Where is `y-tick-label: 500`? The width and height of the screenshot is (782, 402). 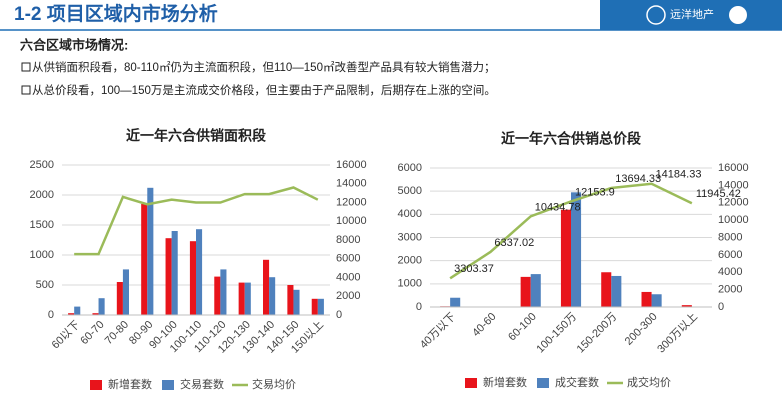
y-tick-label: 500 is located at coordinates (45, 285).